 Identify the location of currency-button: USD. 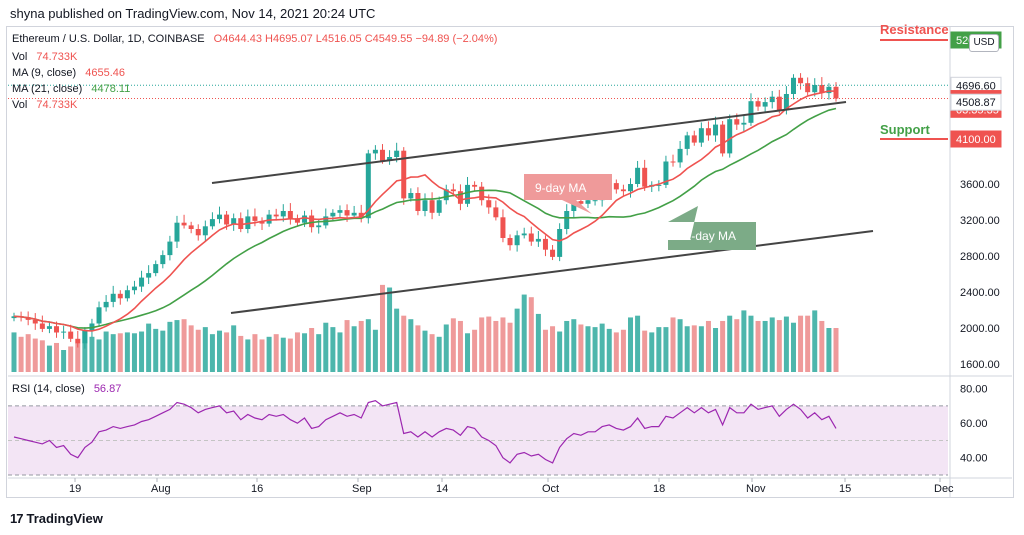
(984, 43).